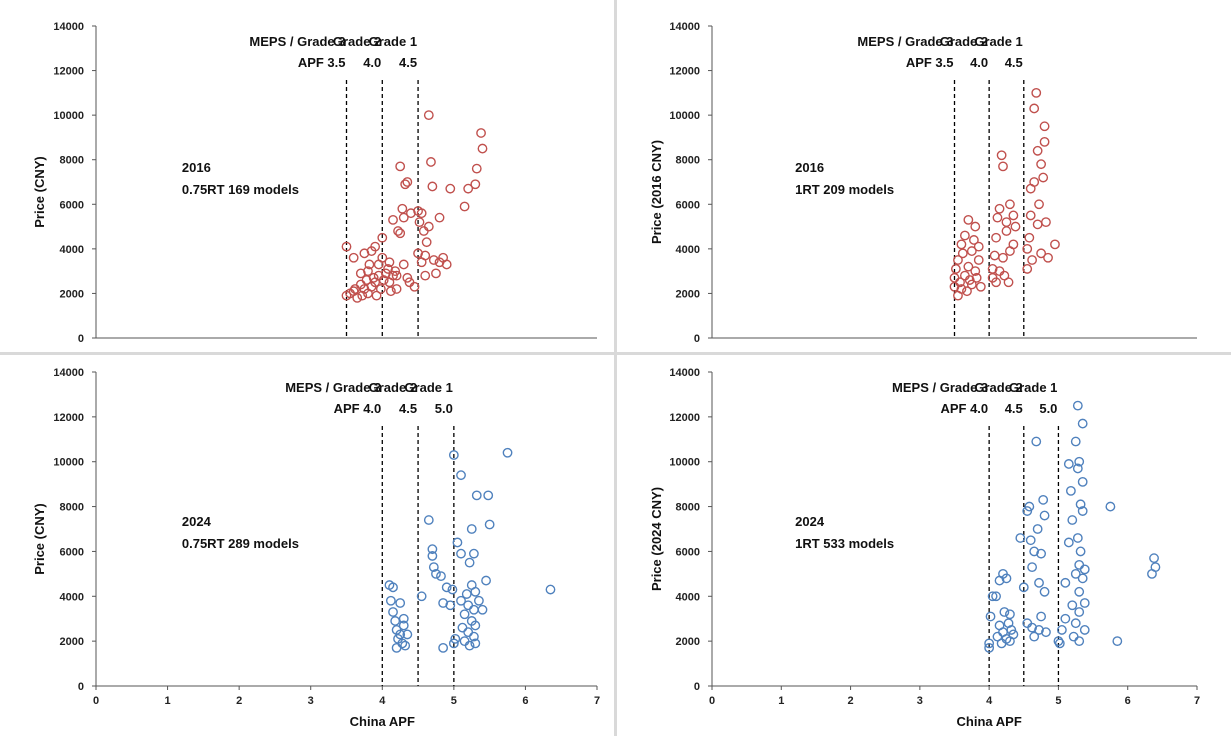 The width and height of the screenshot is (1231, 736). Describe the element at coordinates (444, 408) in the screenshot. I see `threshold-label: 5.0` at that location.